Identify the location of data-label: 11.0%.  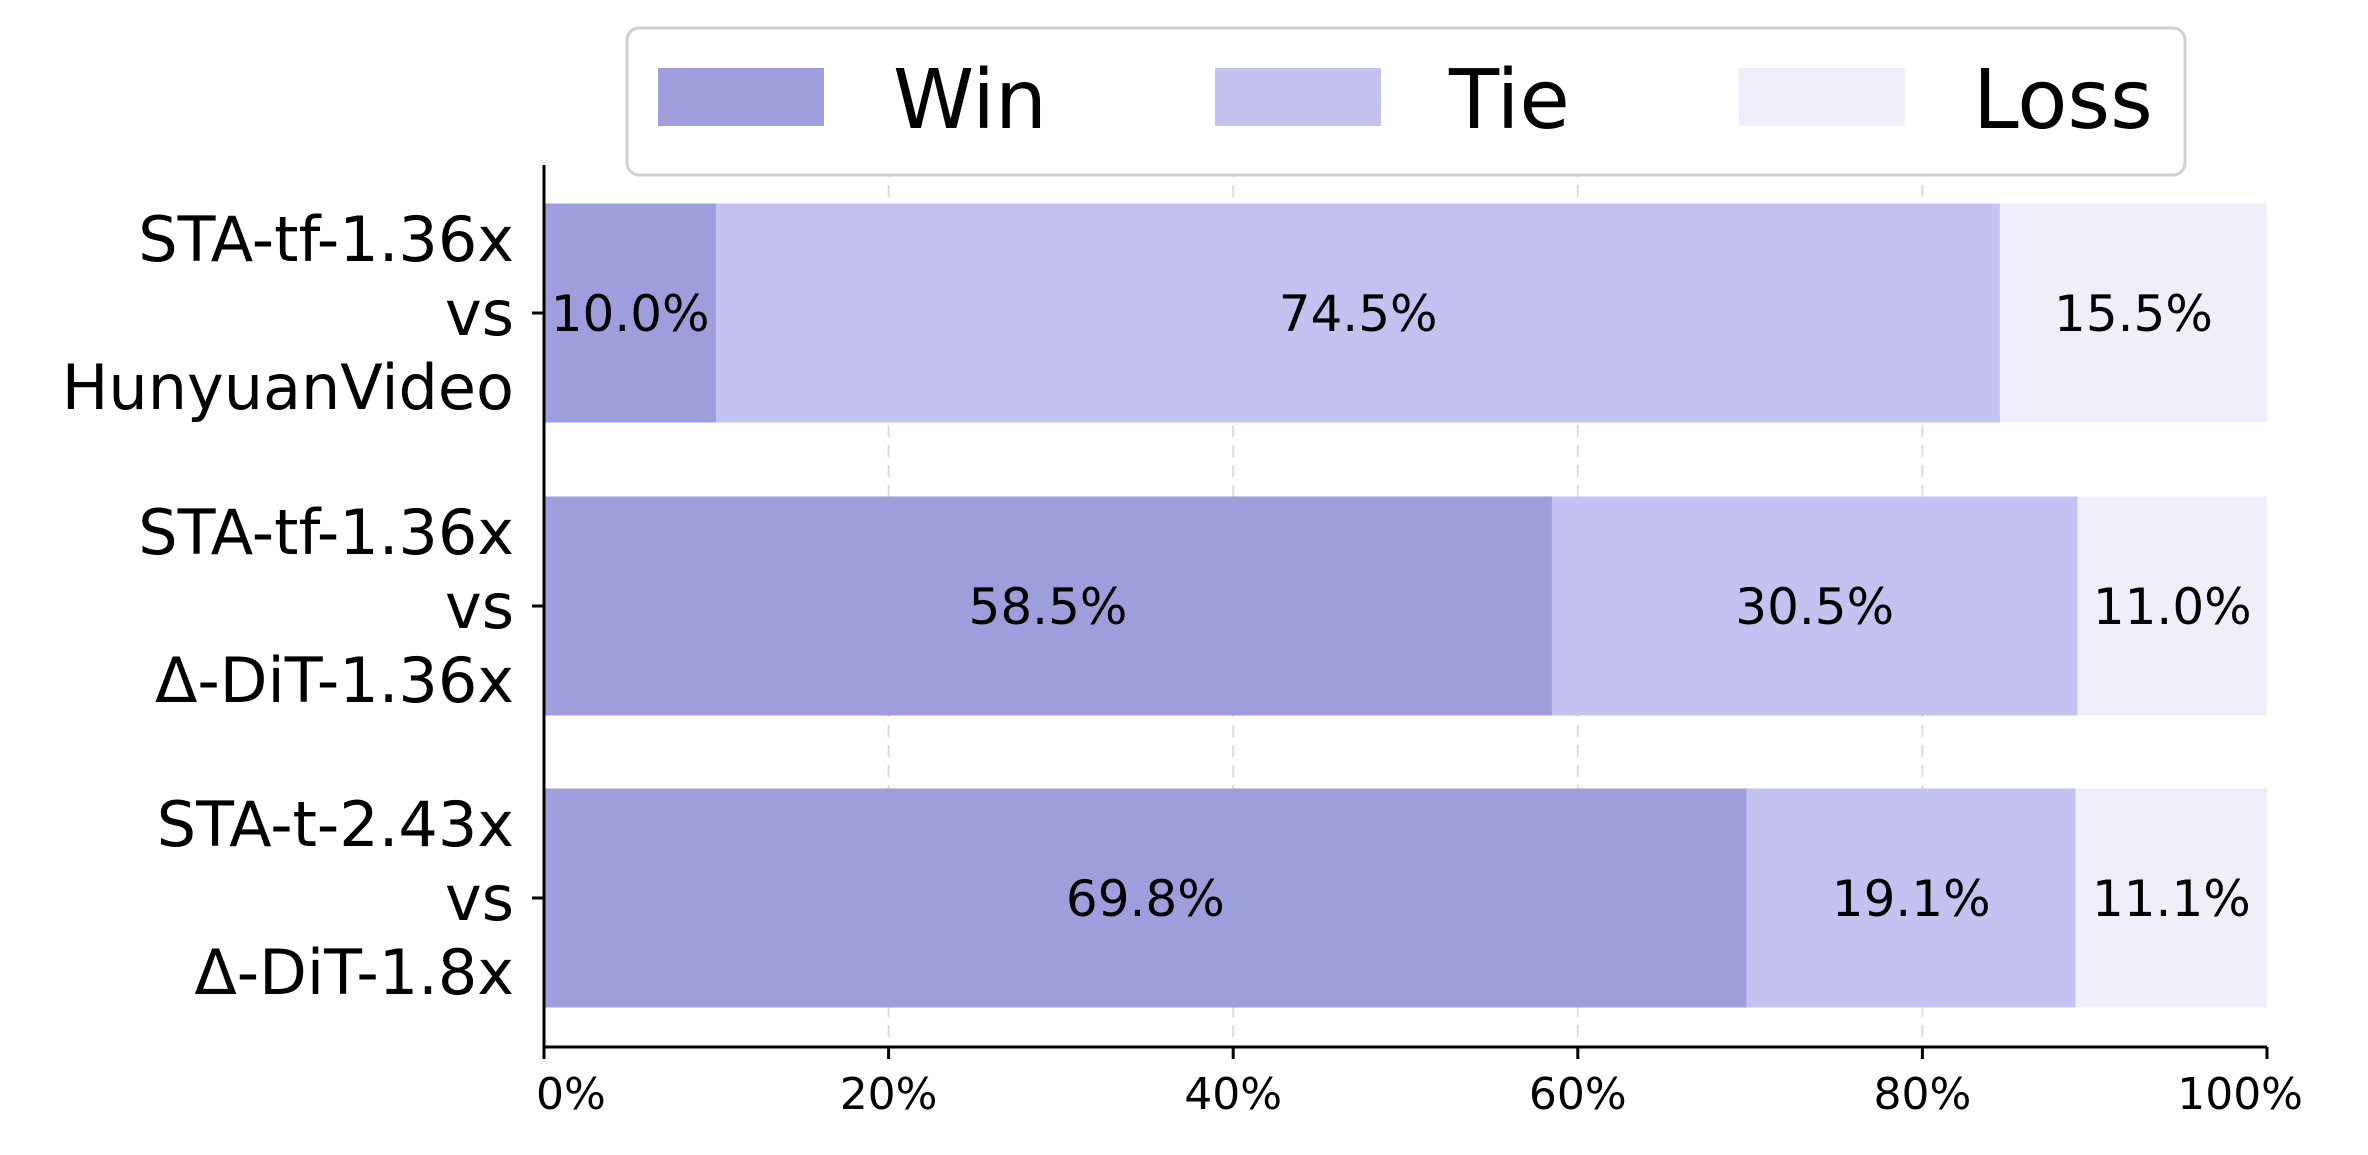
(2172, 607).